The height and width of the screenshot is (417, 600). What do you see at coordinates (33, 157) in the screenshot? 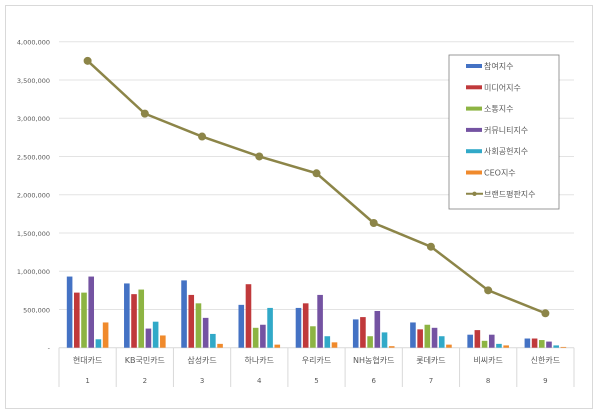
I see `y-tick-label: 2,500,000` at bounding box center [33, 157].